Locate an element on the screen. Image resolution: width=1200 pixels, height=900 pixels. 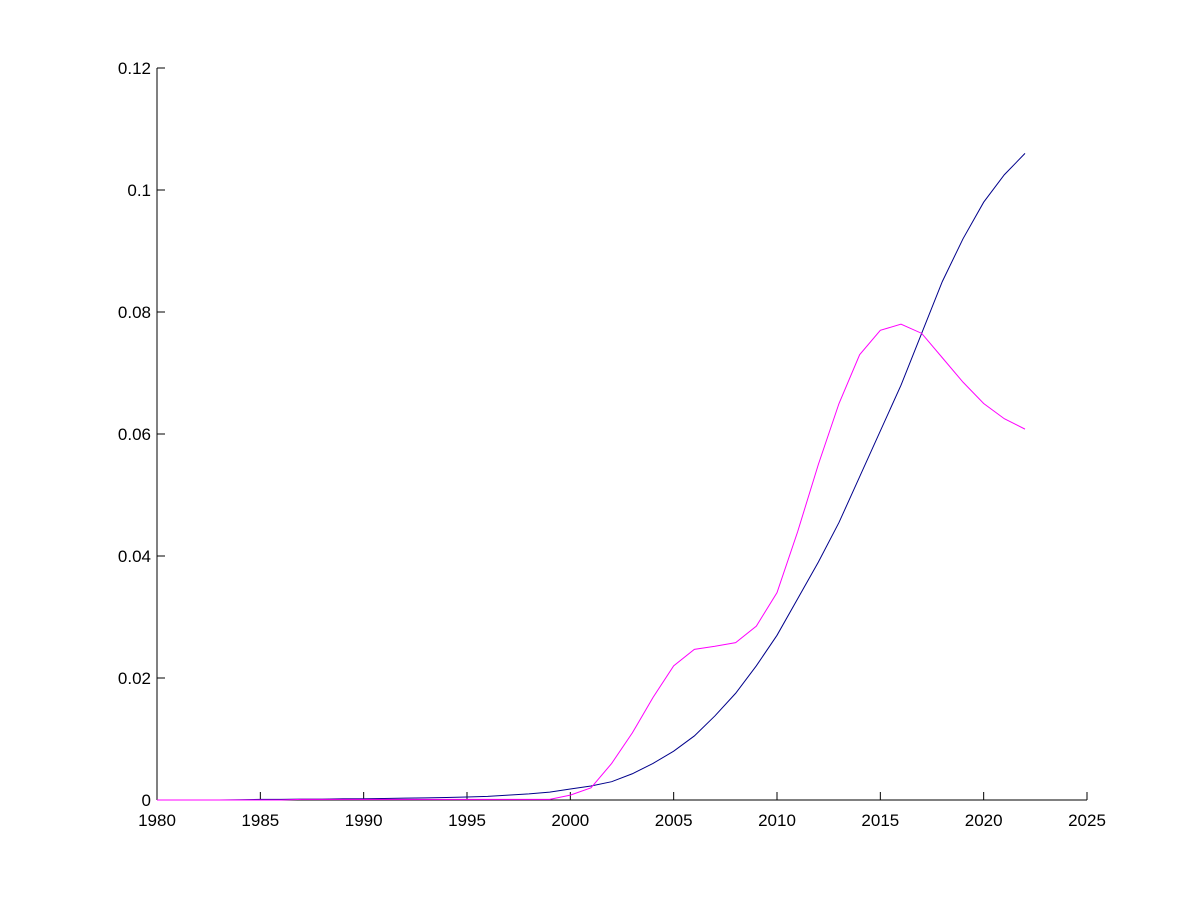
x-tick-label: 2000 is located at coordinates (570, 820).